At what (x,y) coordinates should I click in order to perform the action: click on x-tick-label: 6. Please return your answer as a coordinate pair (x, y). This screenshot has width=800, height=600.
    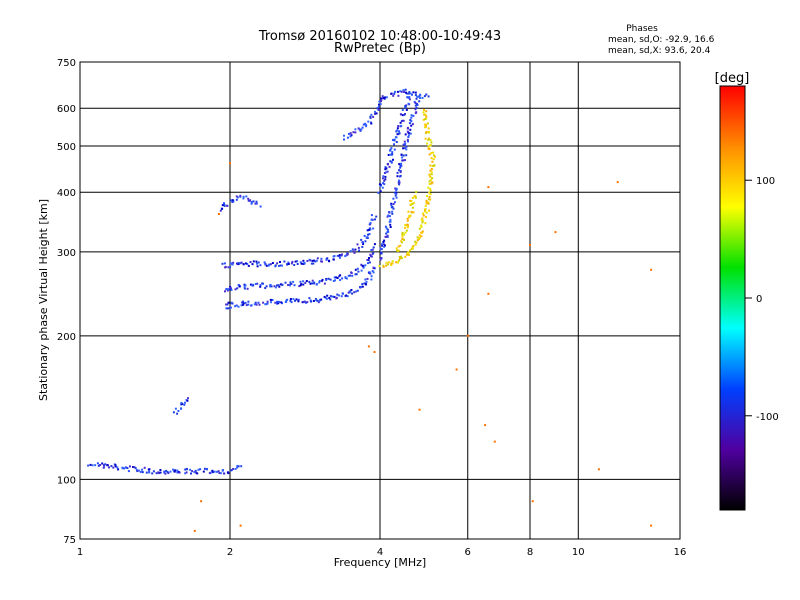
    Looking at the image, I should click on (468, 552).